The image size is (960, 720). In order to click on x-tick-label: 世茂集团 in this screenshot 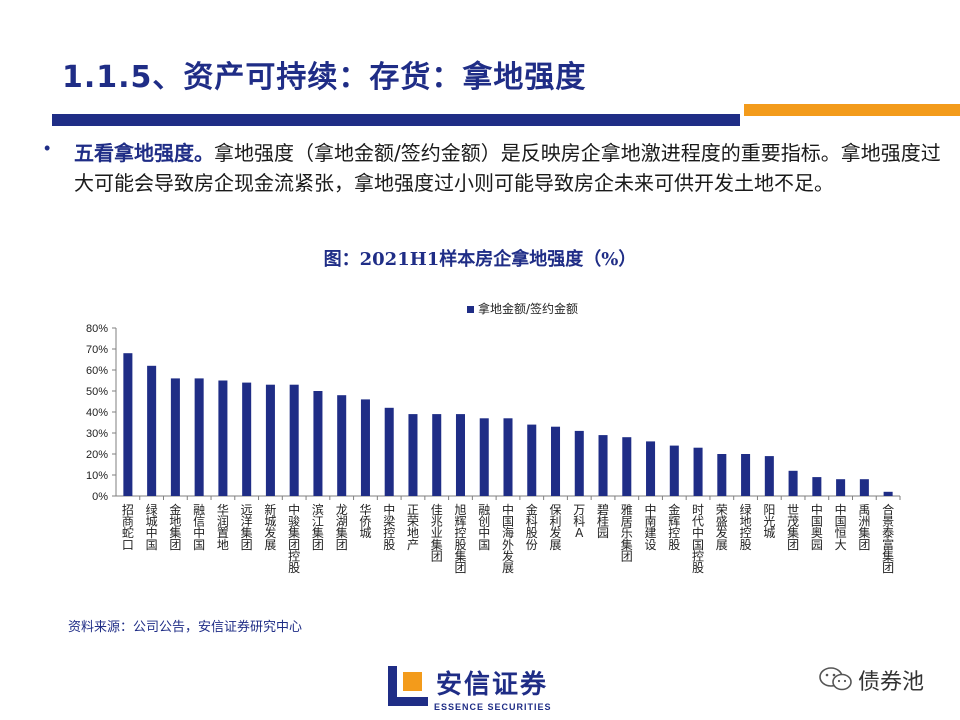, I will do `click(793, 527)`.